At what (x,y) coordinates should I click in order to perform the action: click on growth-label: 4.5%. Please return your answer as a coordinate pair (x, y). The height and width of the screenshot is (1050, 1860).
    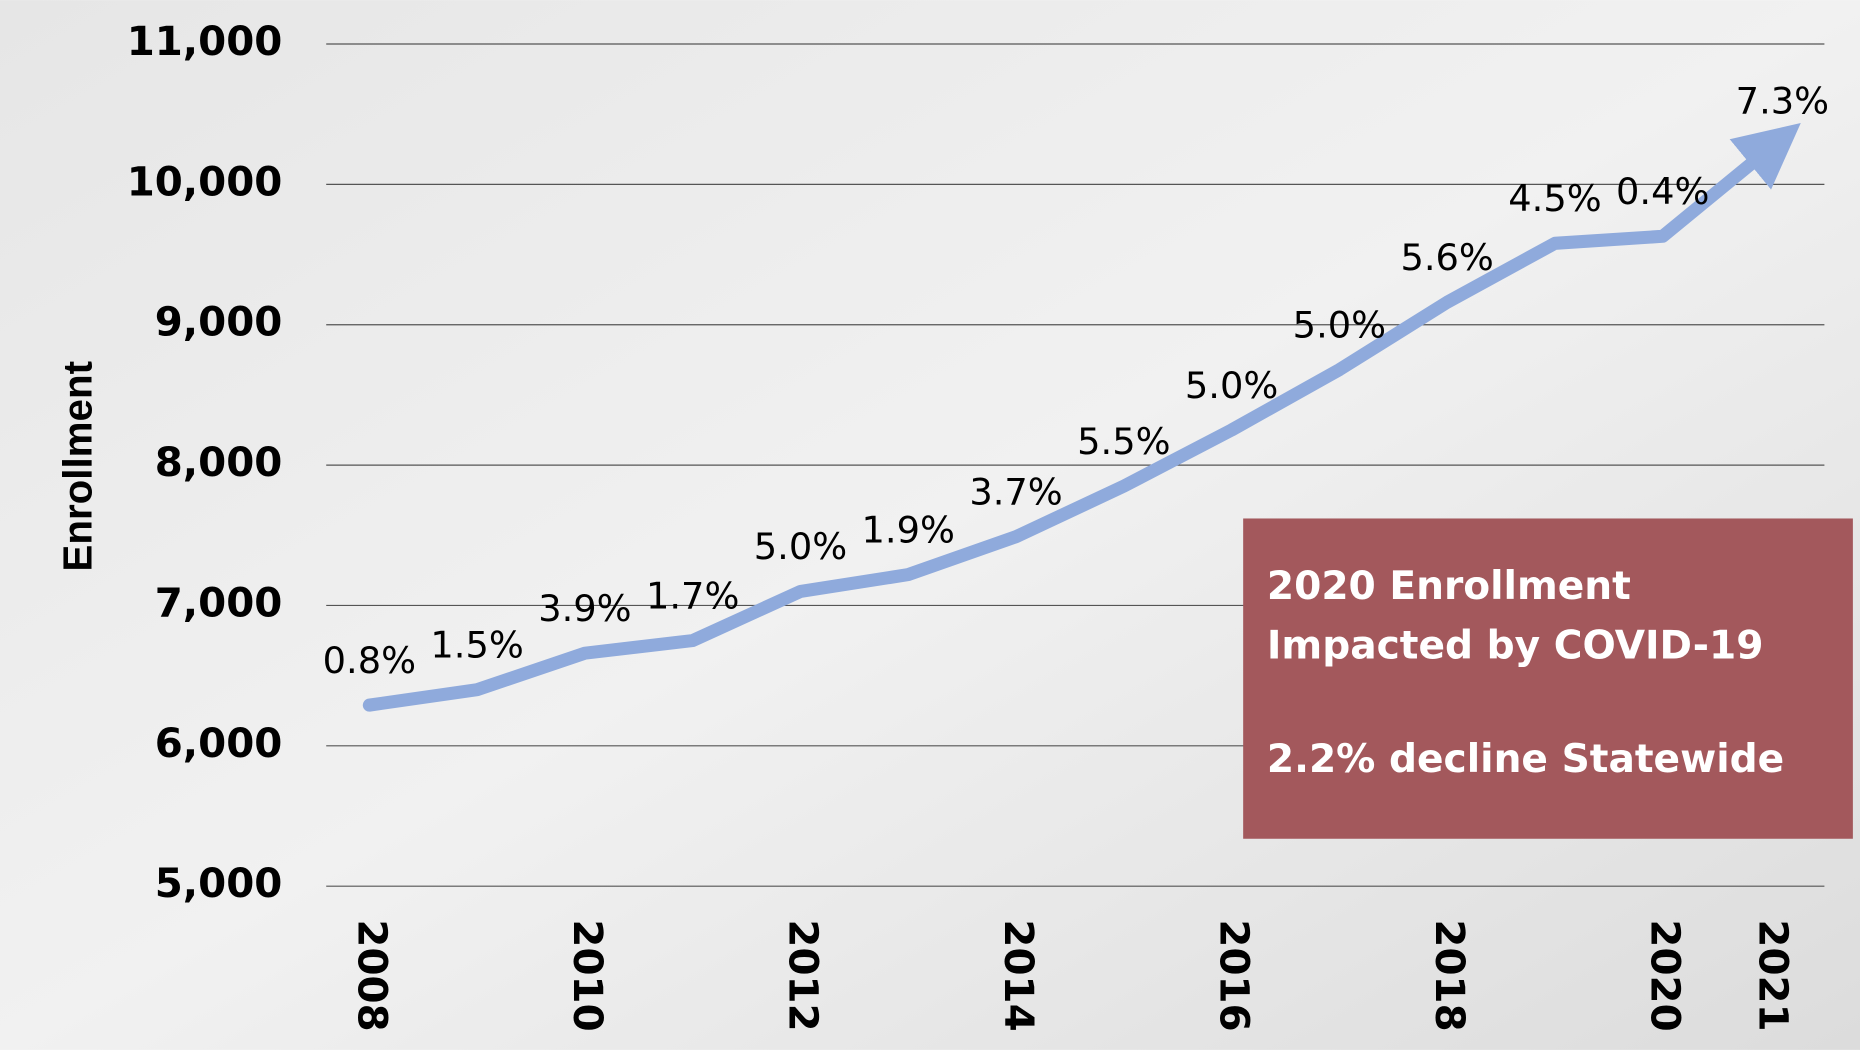
    Looking at the image, I should click on (1554, 198).